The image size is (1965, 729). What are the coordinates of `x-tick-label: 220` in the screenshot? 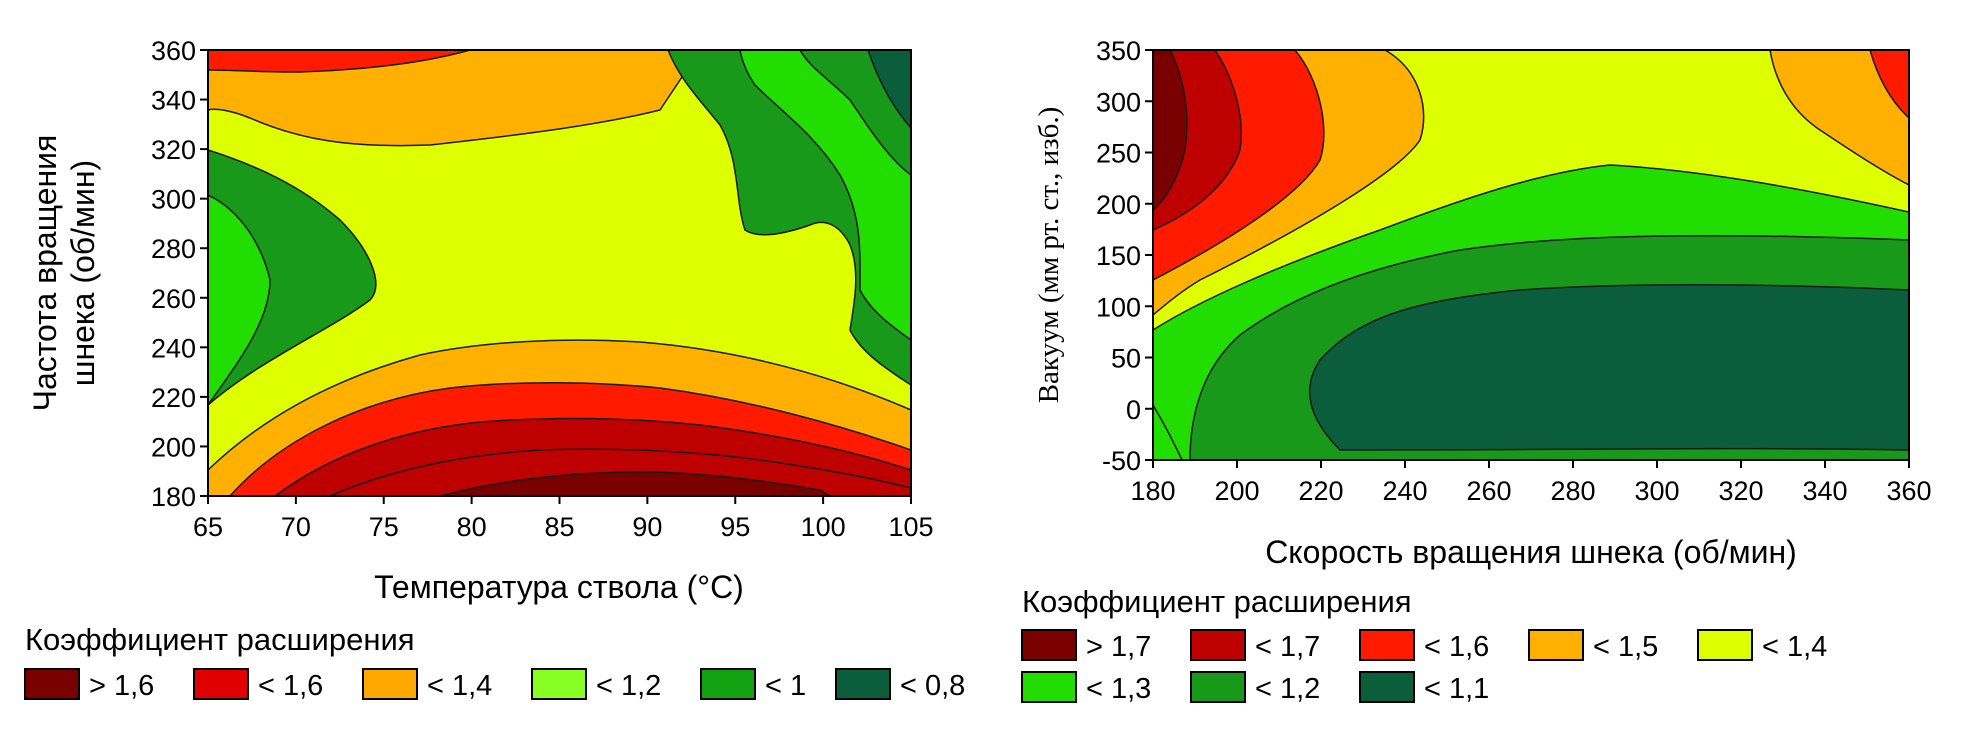 It's located at (1320, 491).